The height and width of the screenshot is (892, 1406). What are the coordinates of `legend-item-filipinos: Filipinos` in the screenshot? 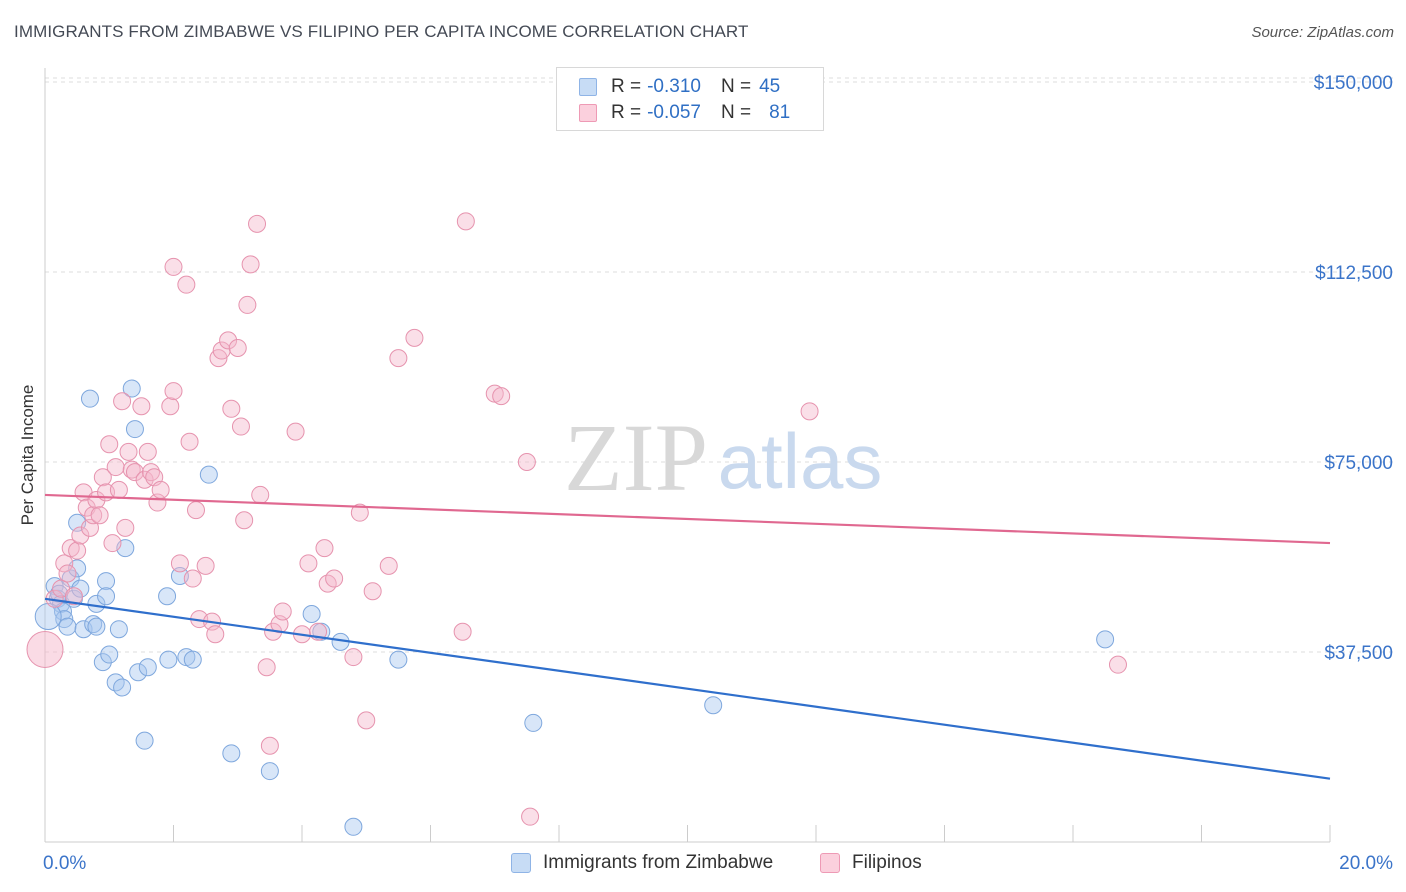 It's located at (871, 863).